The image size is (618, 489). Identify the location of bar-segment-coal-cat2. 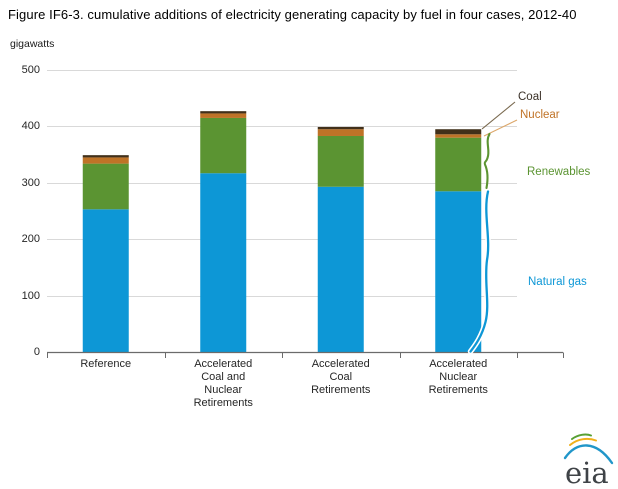
(223, 112).